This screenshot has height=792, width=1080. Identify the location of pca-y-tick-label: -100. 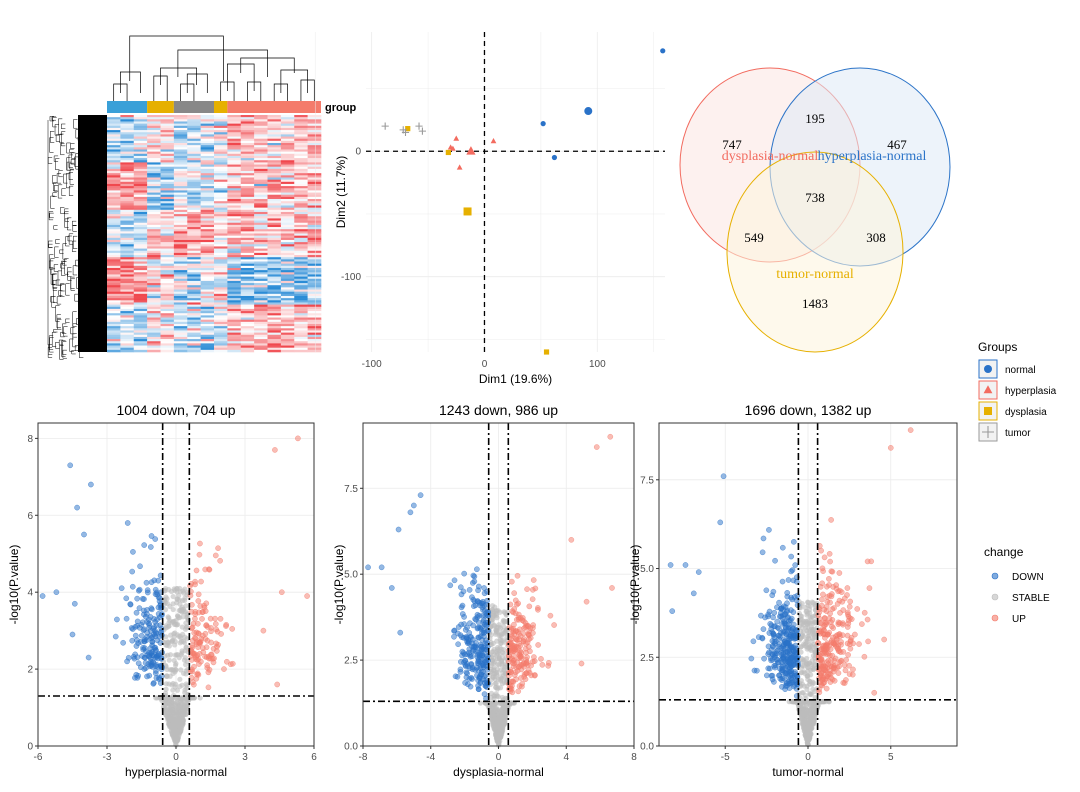
(351, 277).